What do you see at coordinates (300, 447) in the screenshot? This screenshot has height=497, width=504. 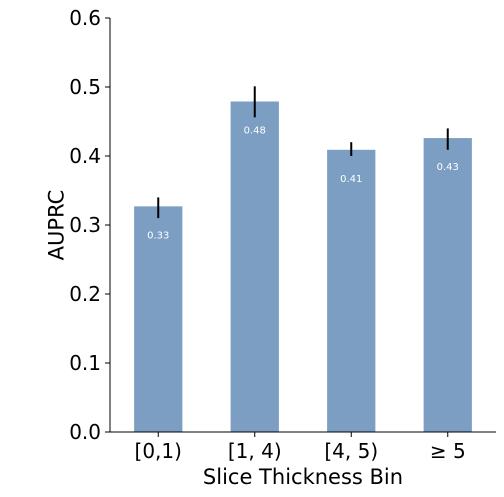 I see `x-axis-ticks: [0,1) [1, 4) [4, 5) ≥ 5` at bounding box center [300, 447].